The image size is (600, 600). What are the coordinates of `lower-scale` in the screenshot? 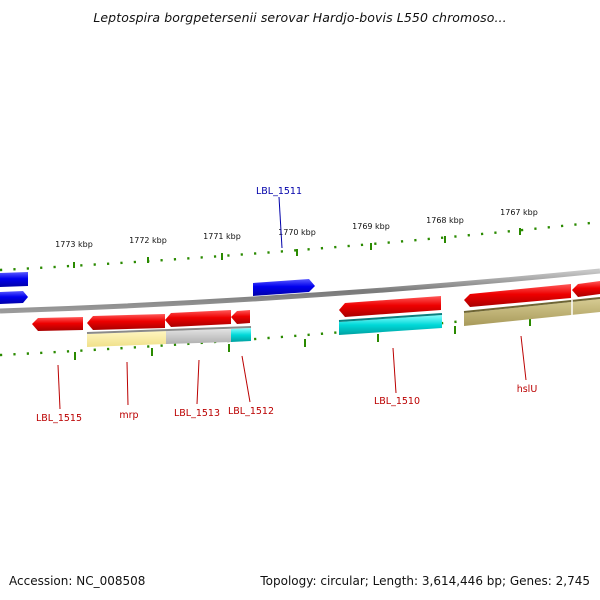 It's located at (300, 332).